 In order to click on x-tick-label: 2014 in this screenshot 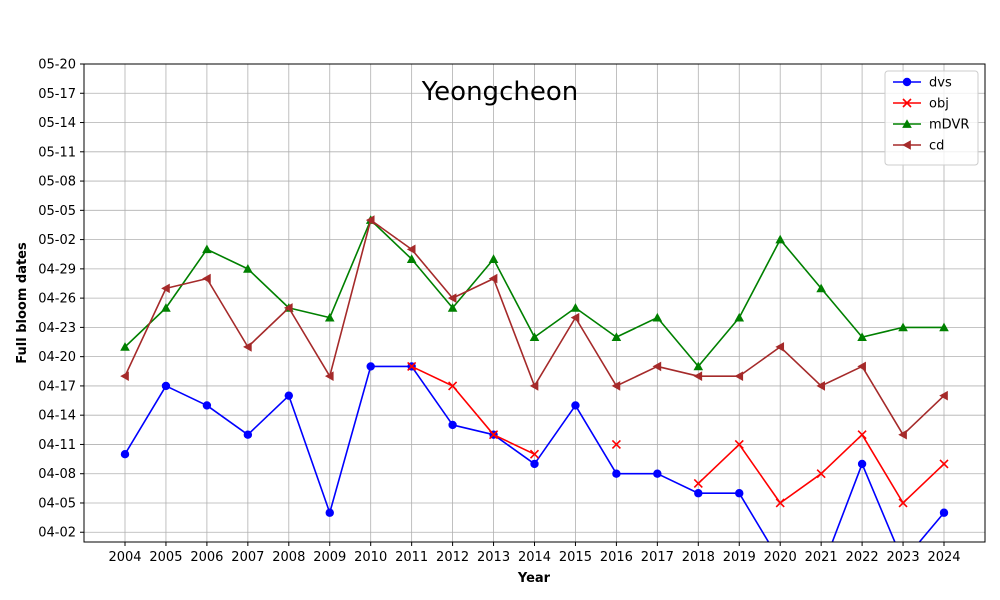, I will do `click(534, 557)`.